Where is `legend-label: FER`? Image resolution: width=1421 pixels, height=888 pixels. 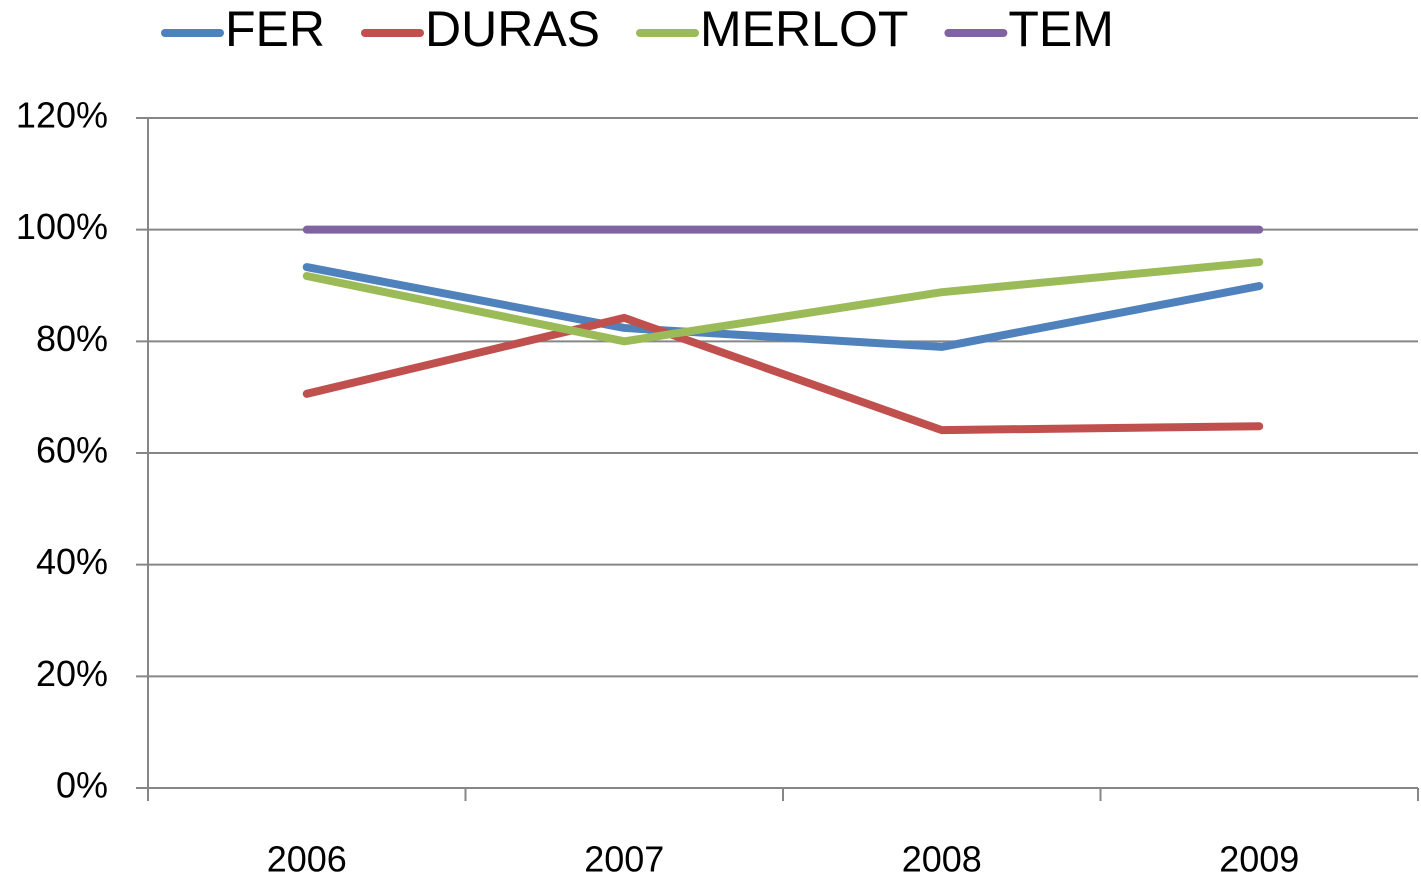
legend-label: FER is located at coordinates (275, 29).